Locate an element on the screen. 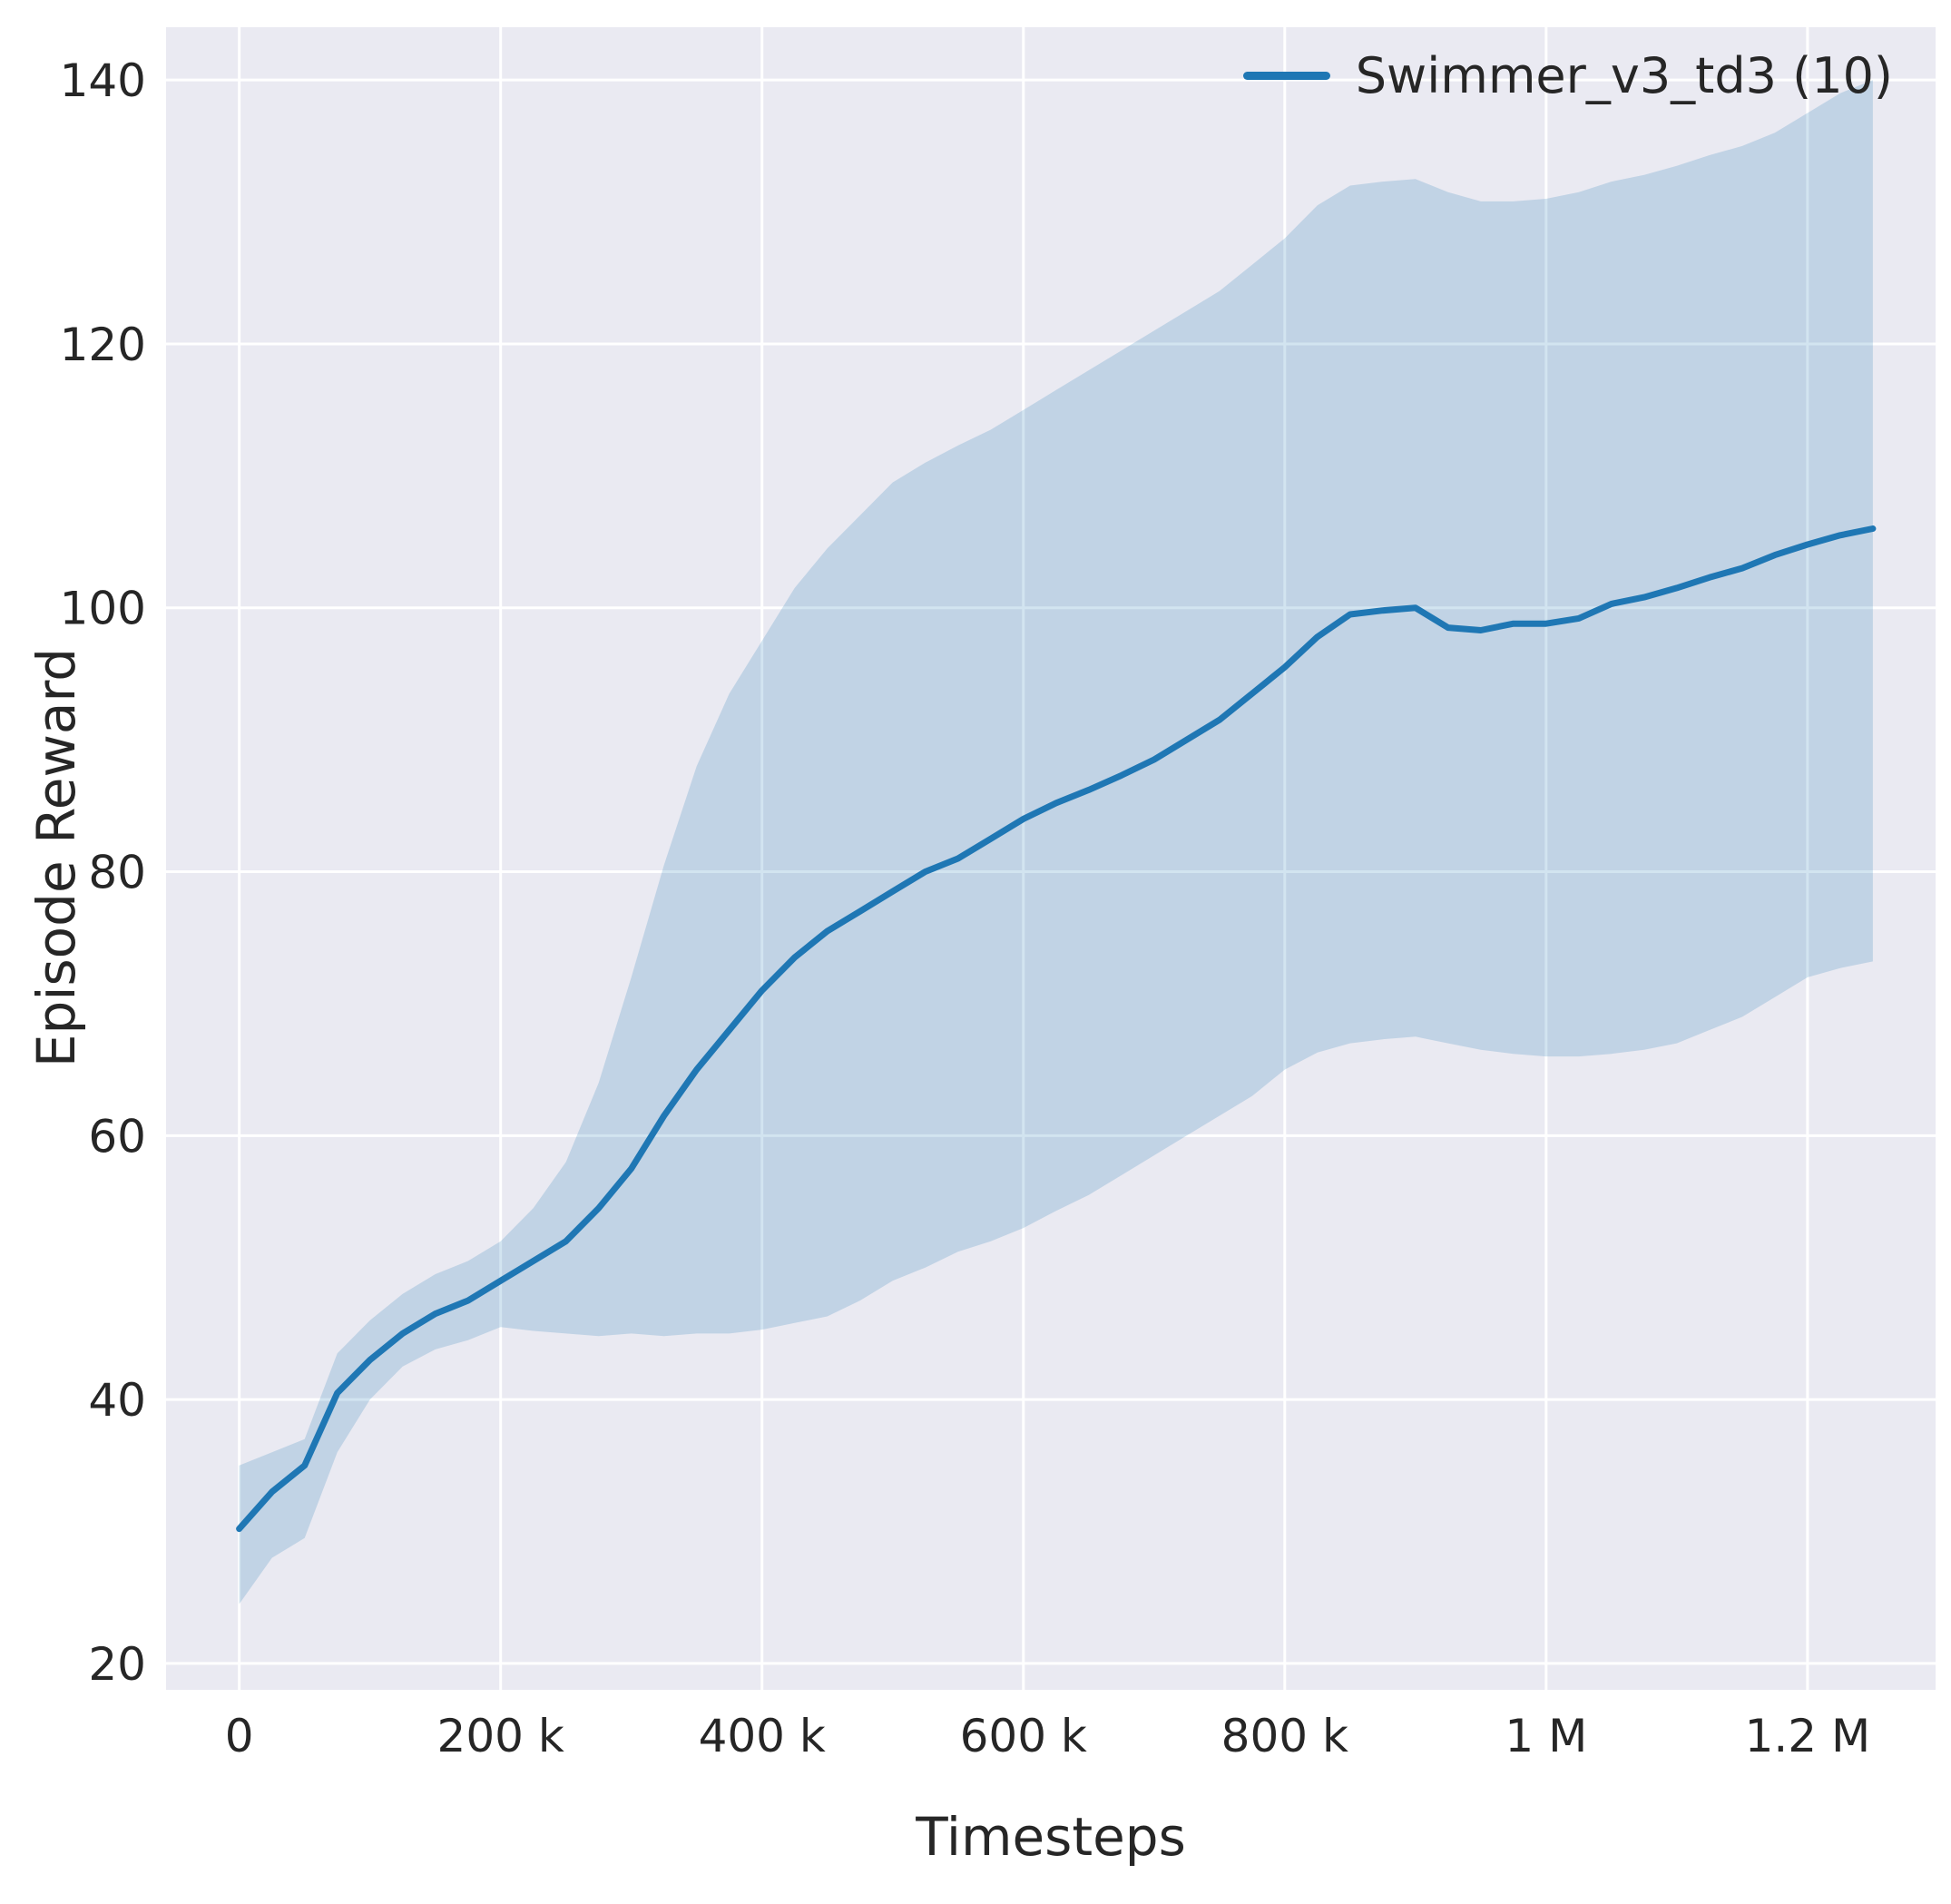 Image resolution: width=1951 pixels, height=1904 pixels. y-tick-label: 20 is located at coordinates (117, 1665).